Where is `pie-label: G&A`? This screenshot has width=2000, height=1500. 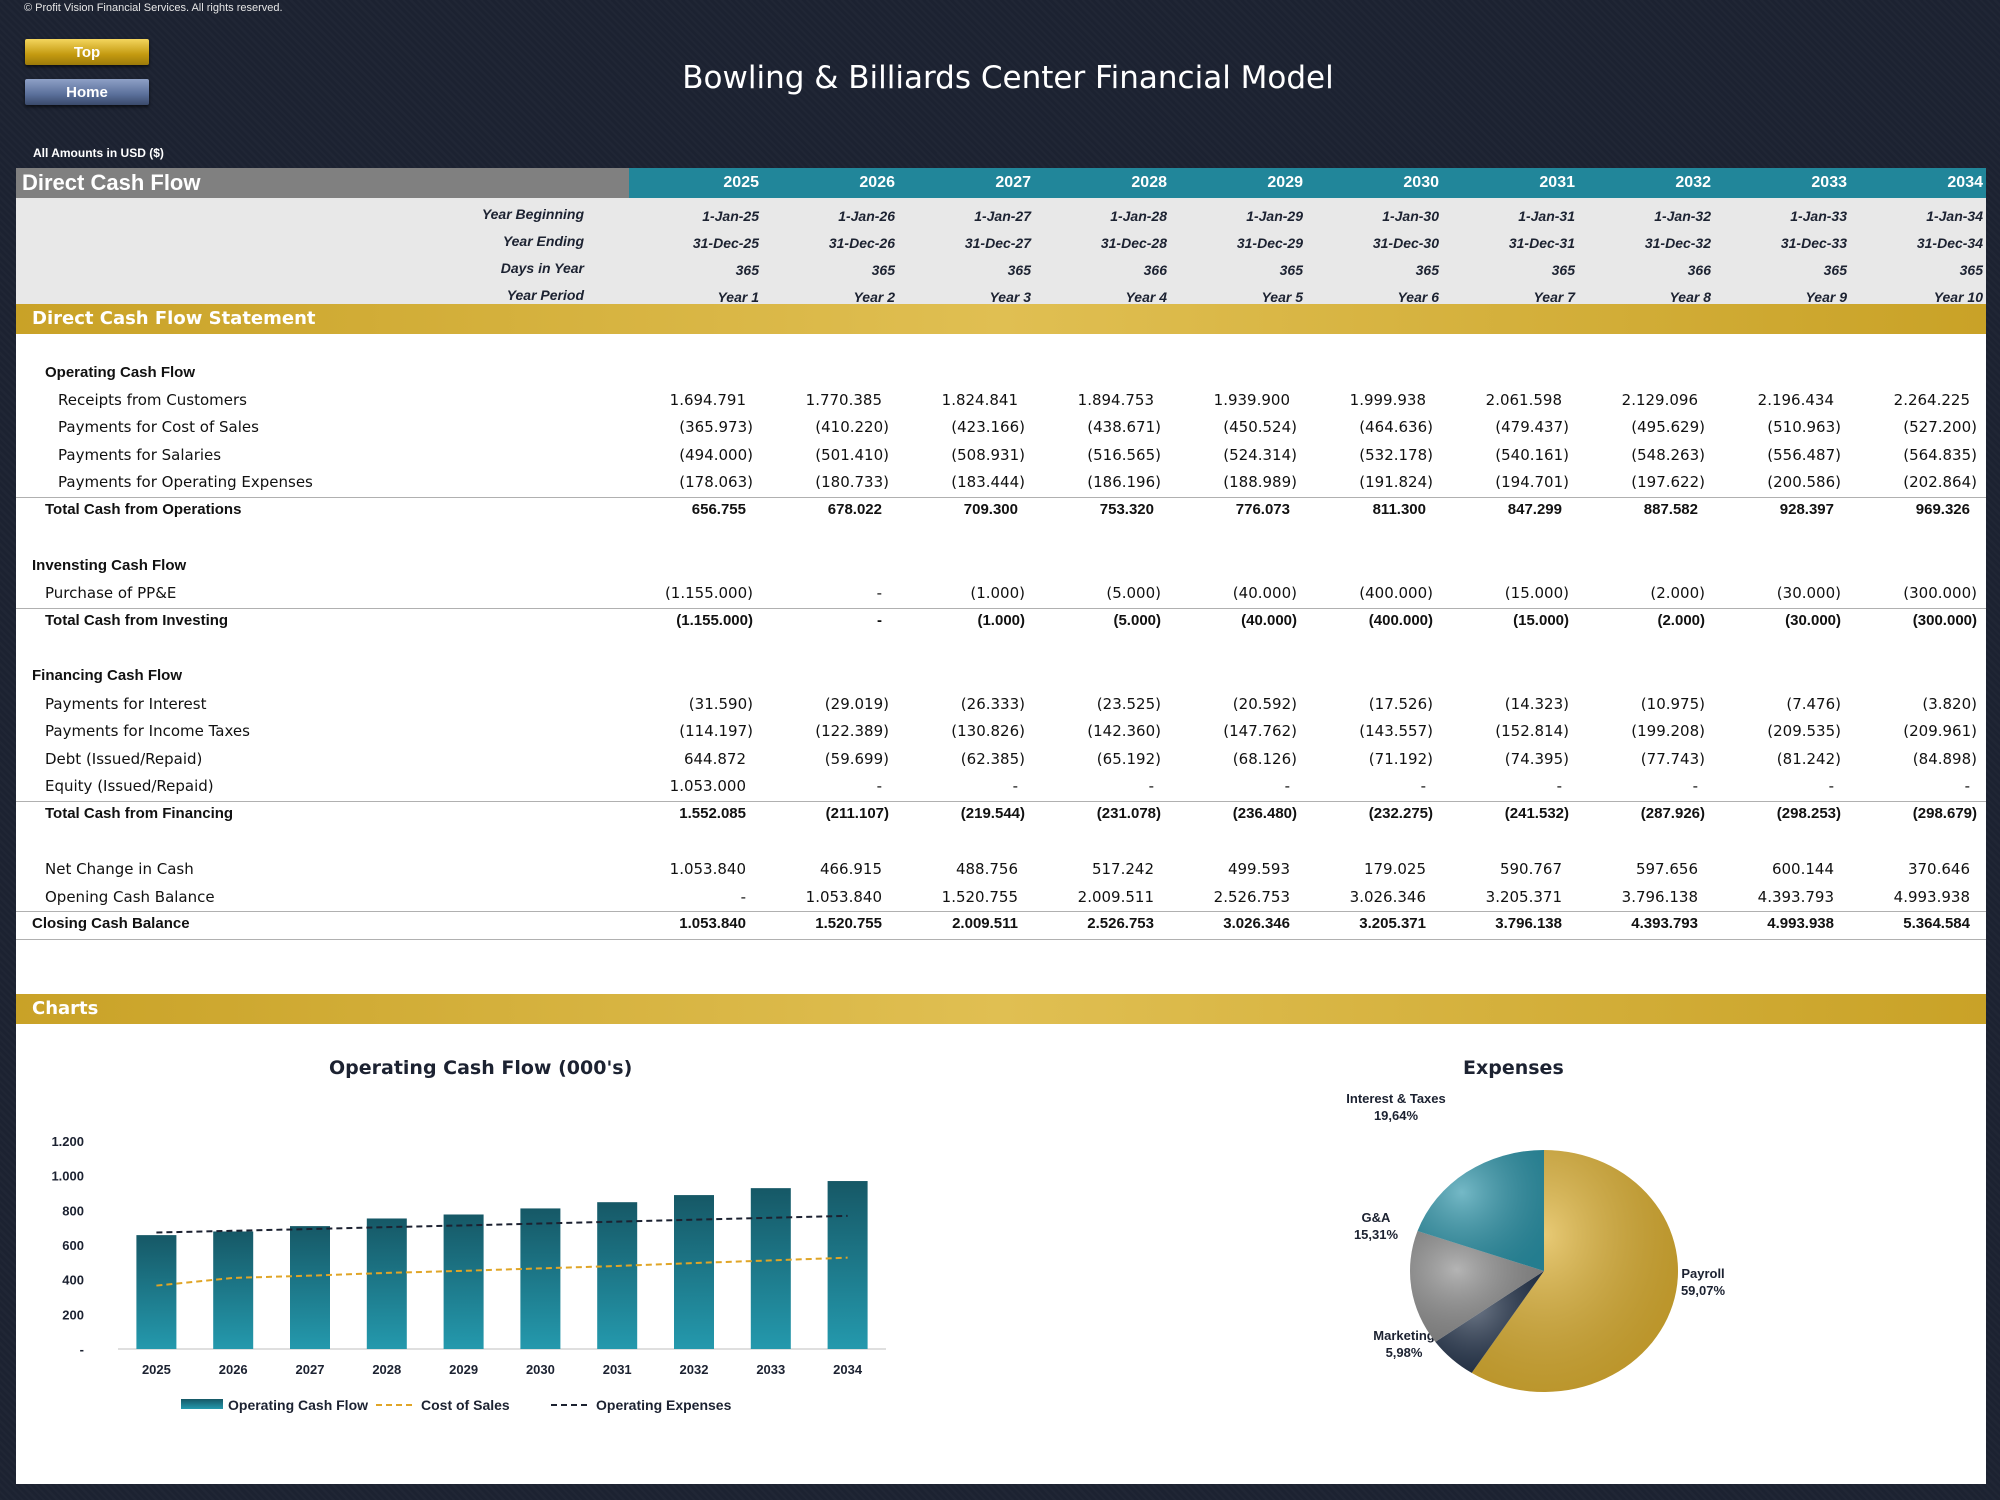 pie-label: G&A is located at coordinates (1377, 1217).